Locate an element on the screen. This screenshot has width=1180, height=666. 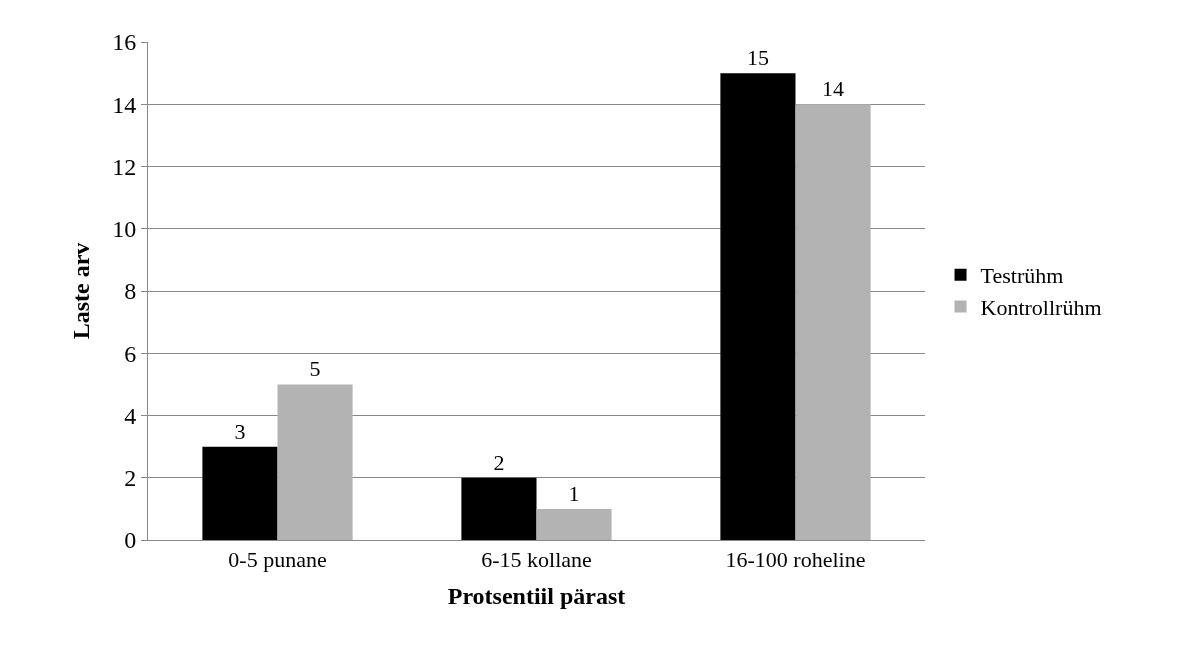
y-tick-label: 14 is located at coordinates (124, 104).